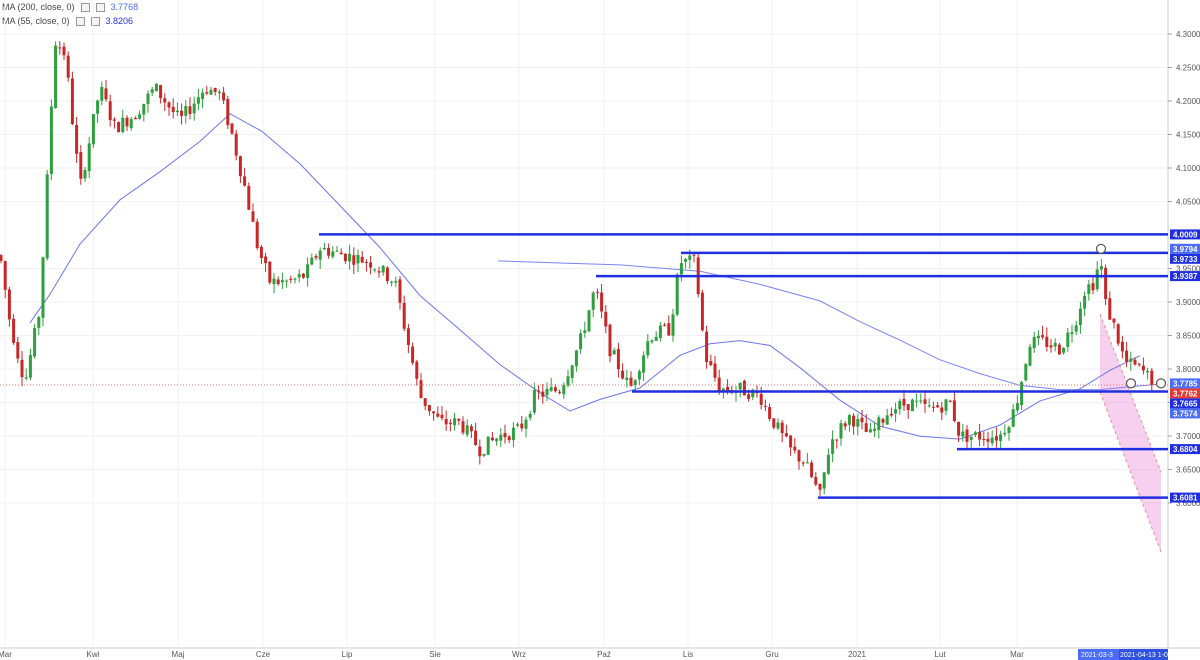  What do you see at coordinates (1185, 276) in the screenshot?
I see `price-tag-label: 3.9387` at bounding box center [1185, 276].